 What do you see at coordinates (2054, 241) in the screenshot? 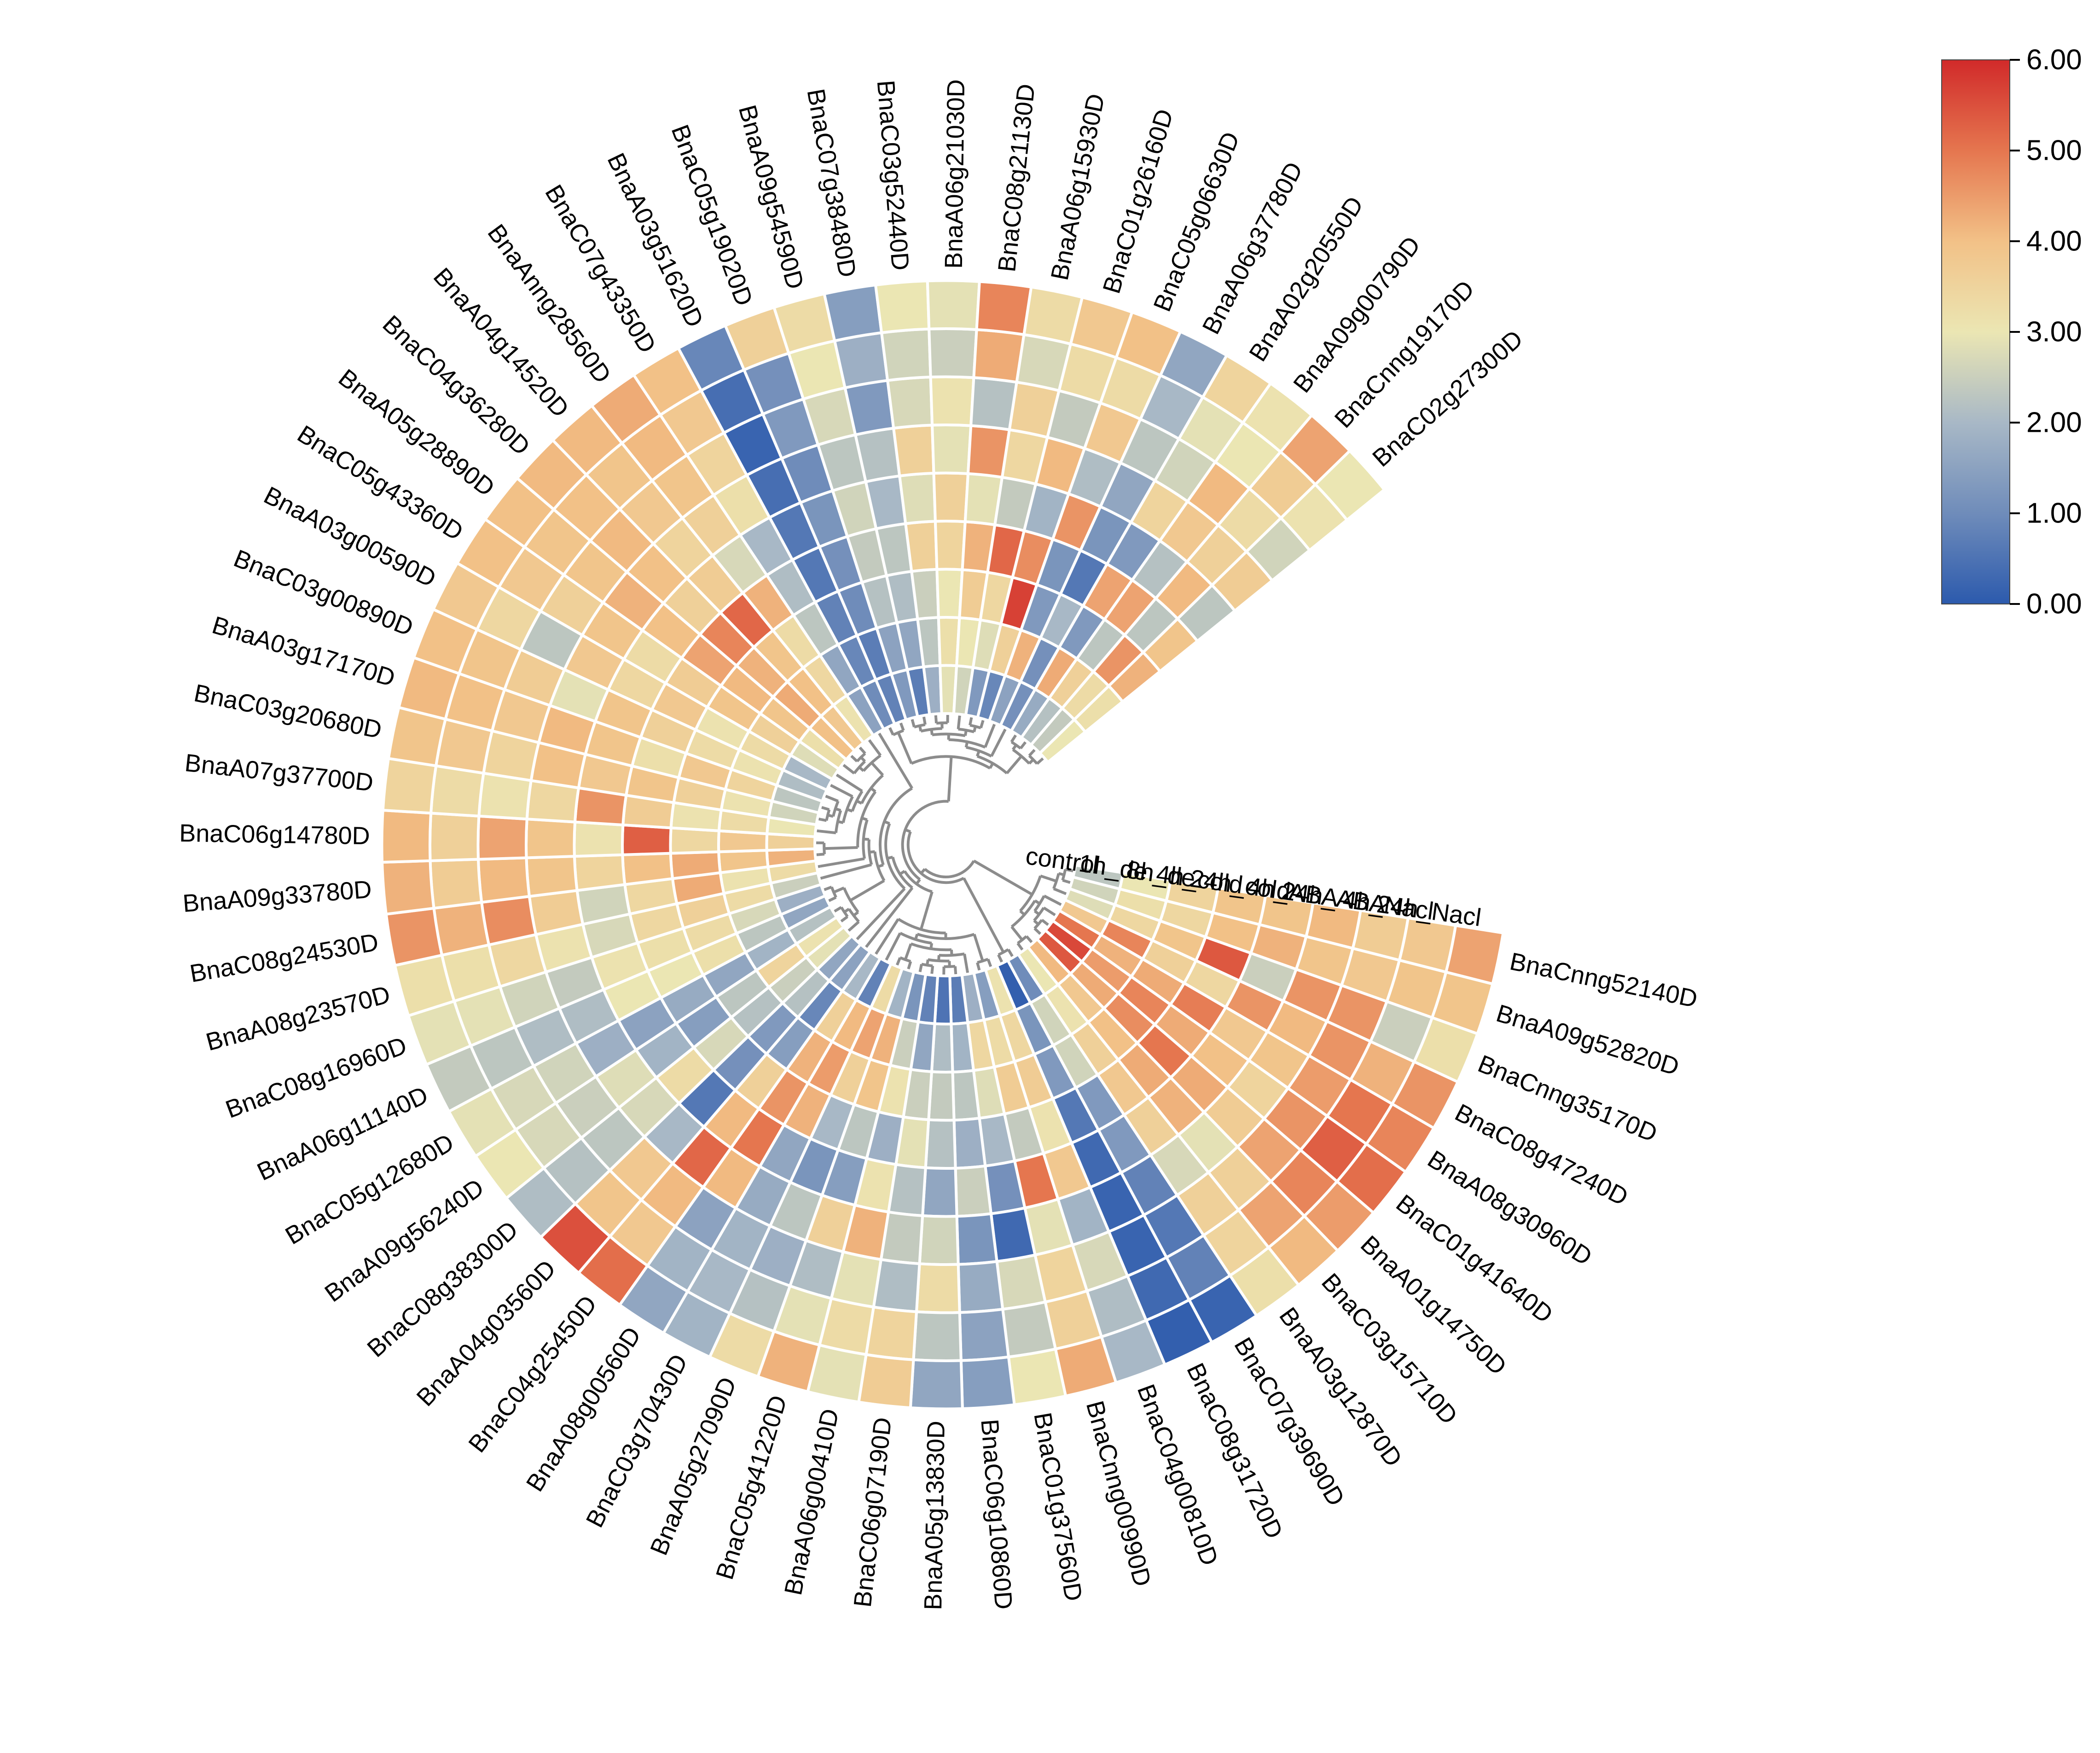
I see `colorbar-tick-label: 4.00` at bounding box center [2054, 241].